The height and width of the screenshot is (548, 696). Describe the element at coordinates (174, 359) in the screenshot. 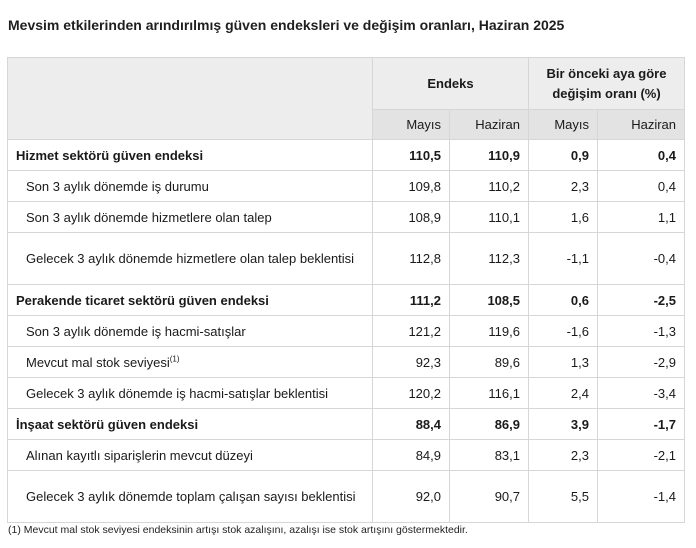

I see `footnote-marker: (1)` at that location.